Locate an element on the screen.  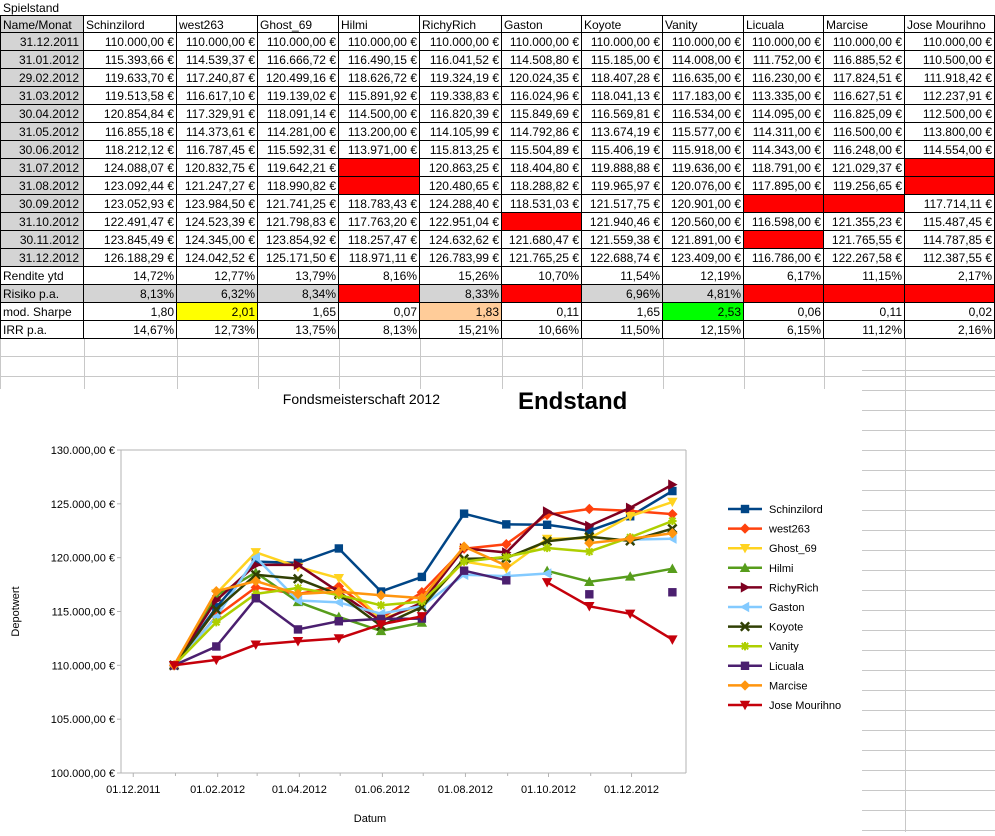
stat-value-cell: 12,77% is located at coordinates (217, 276).